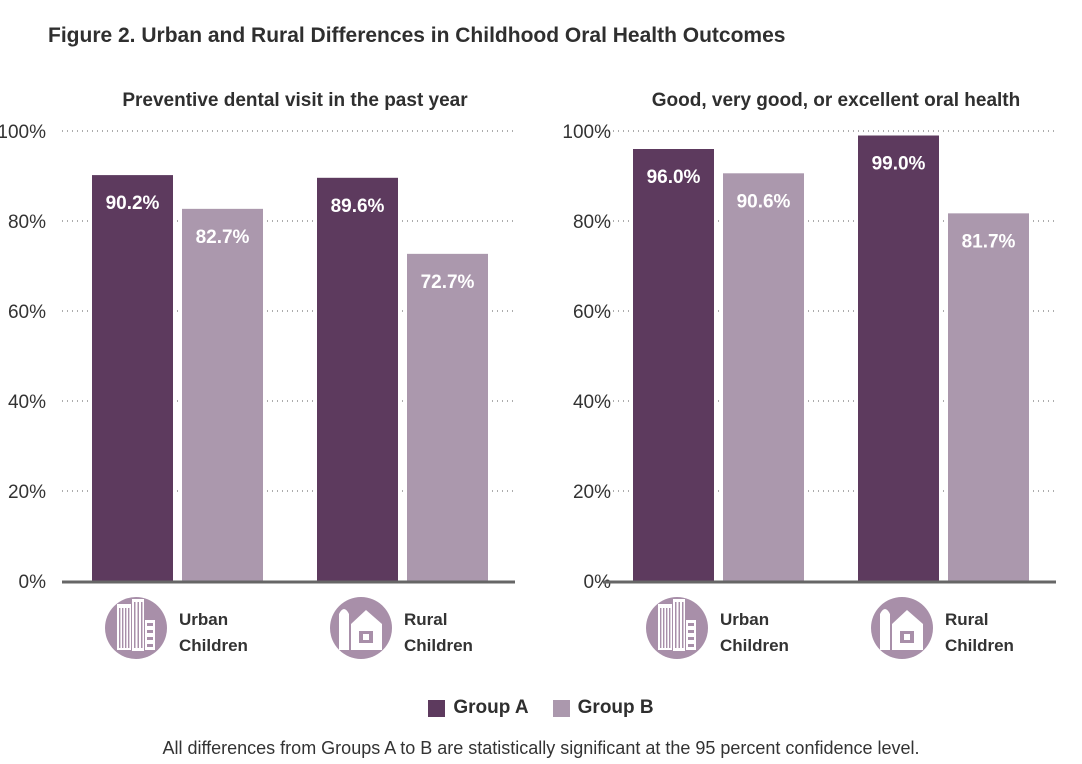  Describe the element at coordinates (615, 707) in the screenshot. I see `legend-label-group-b: Group B` at that location.